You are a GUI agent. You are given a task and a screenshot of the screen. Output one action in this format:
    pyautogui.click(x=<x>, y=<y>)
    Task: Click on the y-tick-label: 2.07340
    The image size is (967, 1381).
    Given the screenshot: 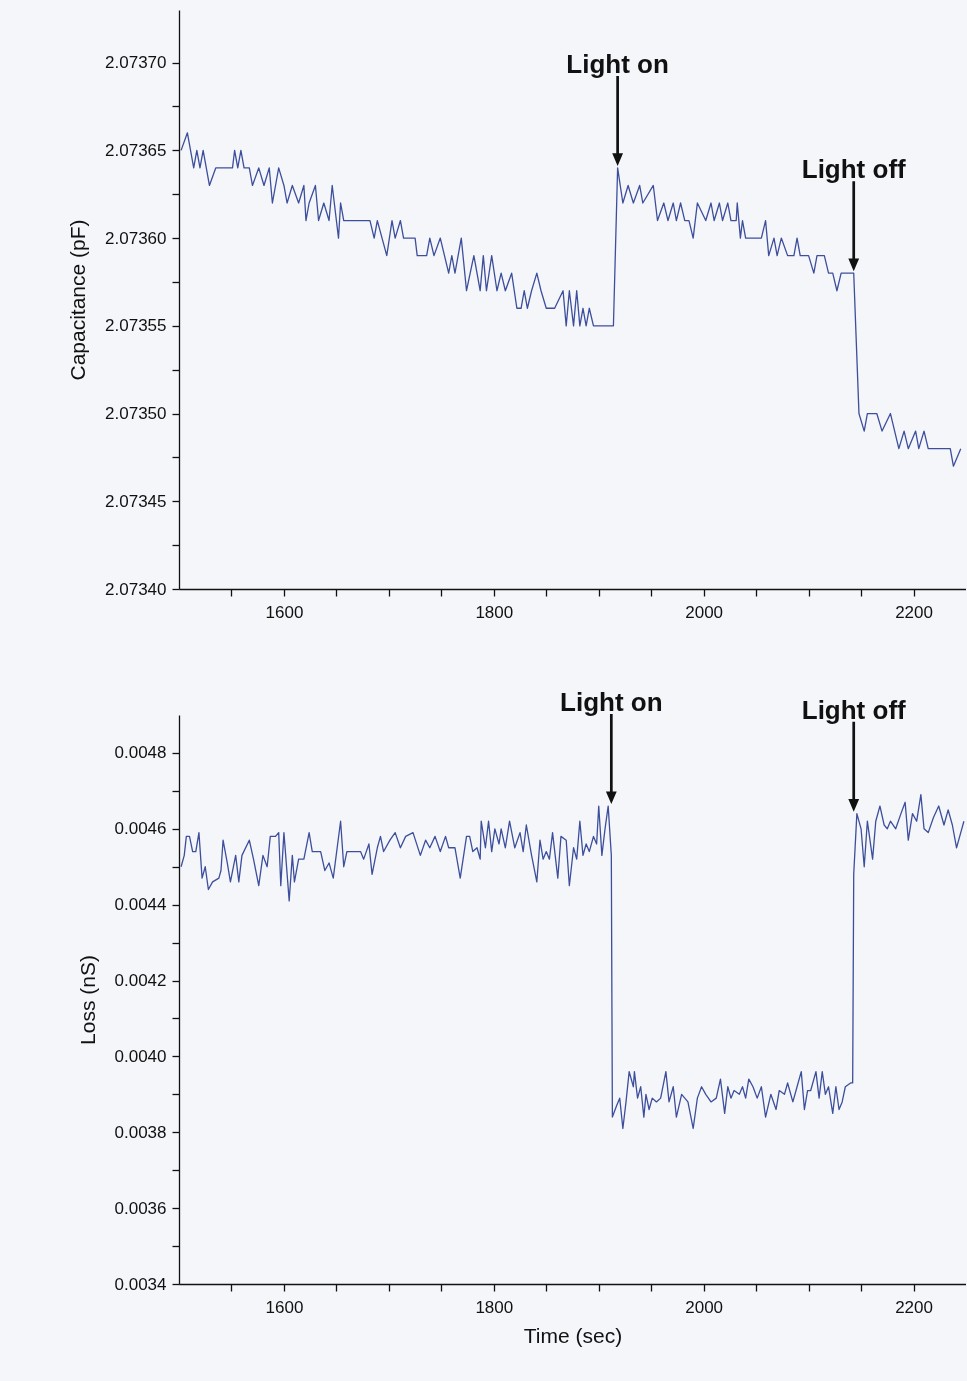 What is the action you would take?
    pyautogui.click(x=136, y=589)
    